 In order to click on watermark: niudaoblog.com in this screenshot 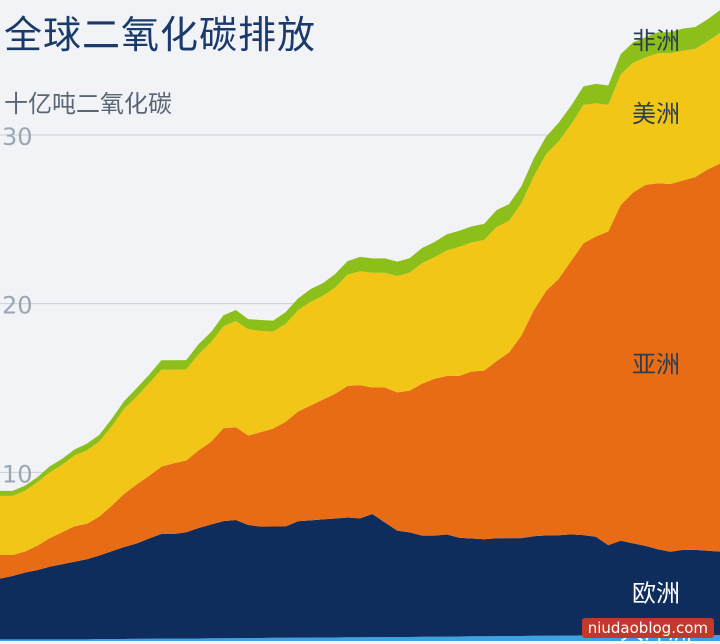, I will do `click(647, 628)`.